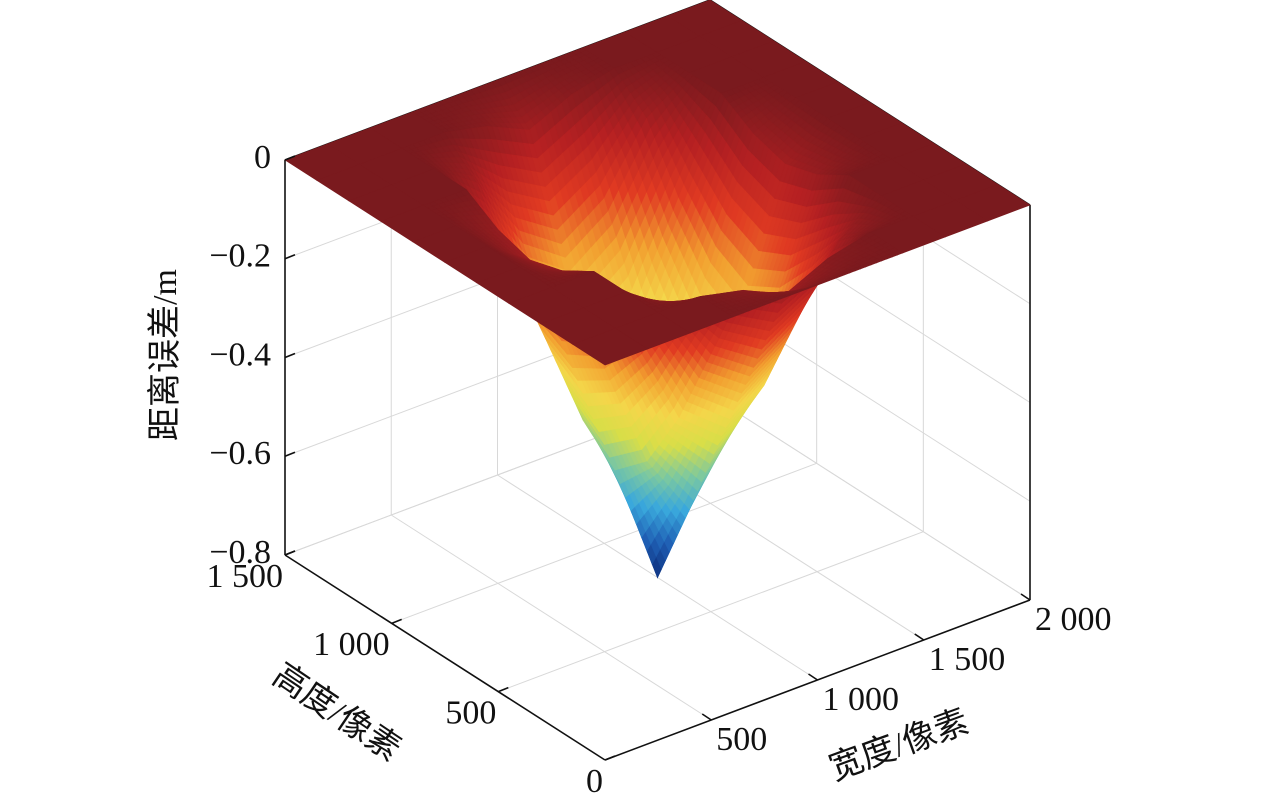  I want to click on z-tick-label: 0, so click(262, 157).